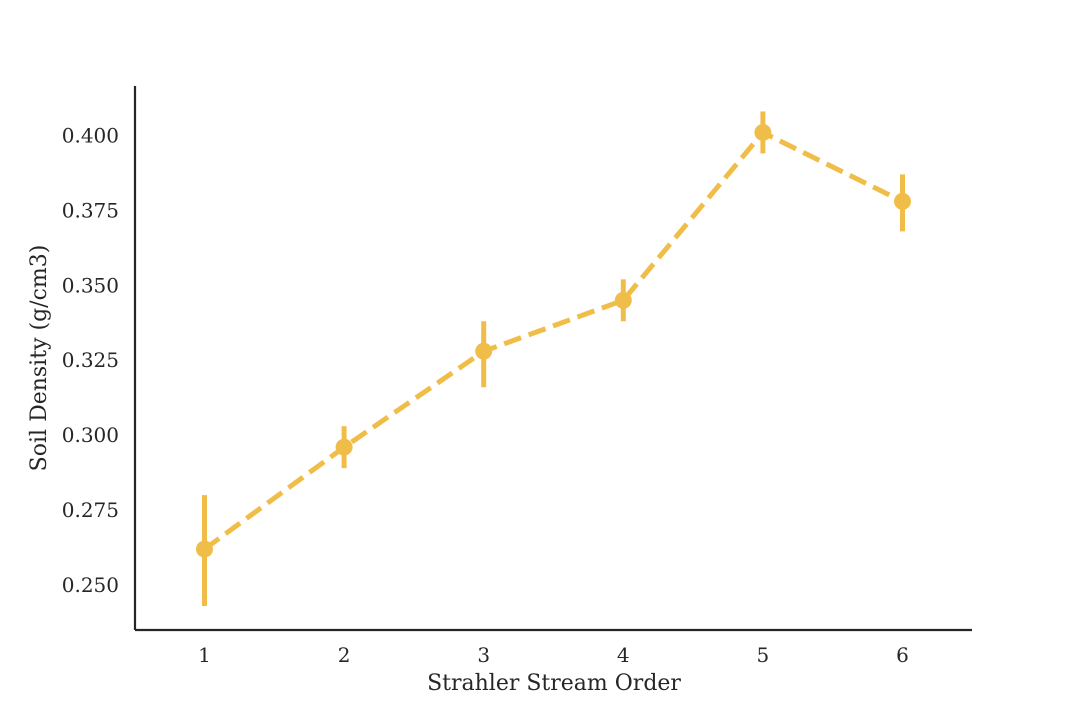 This screenshot has height=720, width=1080. What do you see at coordinates (763, 655) in the screenshot?
I see `x-tick-label: 5` at bounding box center [763, 655].